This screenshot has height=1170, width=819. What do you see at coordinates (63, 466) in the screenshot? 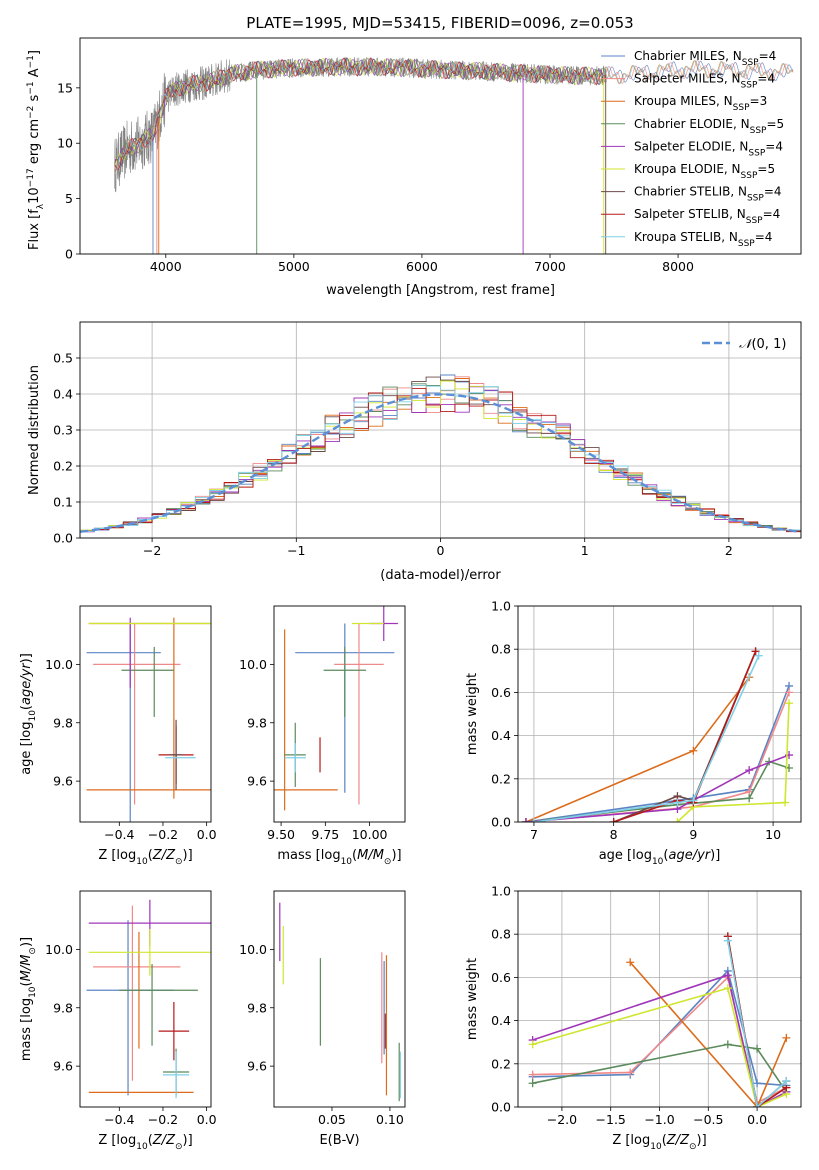
I see `y-tick-label: 0.2` at bounding box center [63, 466].